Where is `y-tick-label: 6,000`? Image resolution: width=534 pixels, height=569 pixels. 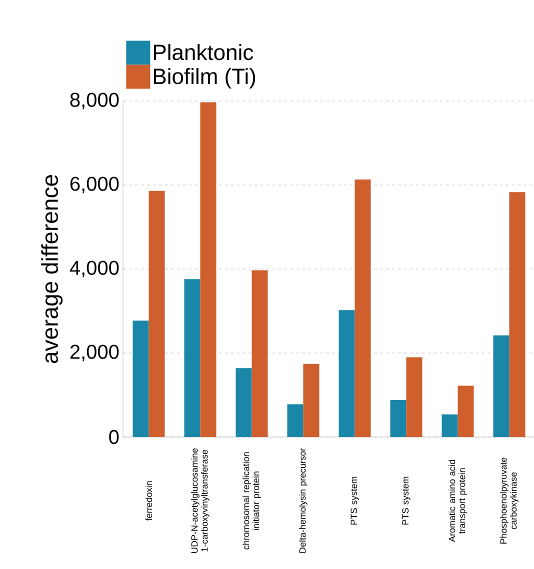
y-tick-label: 6,000 is located at coordinates (94, 185).